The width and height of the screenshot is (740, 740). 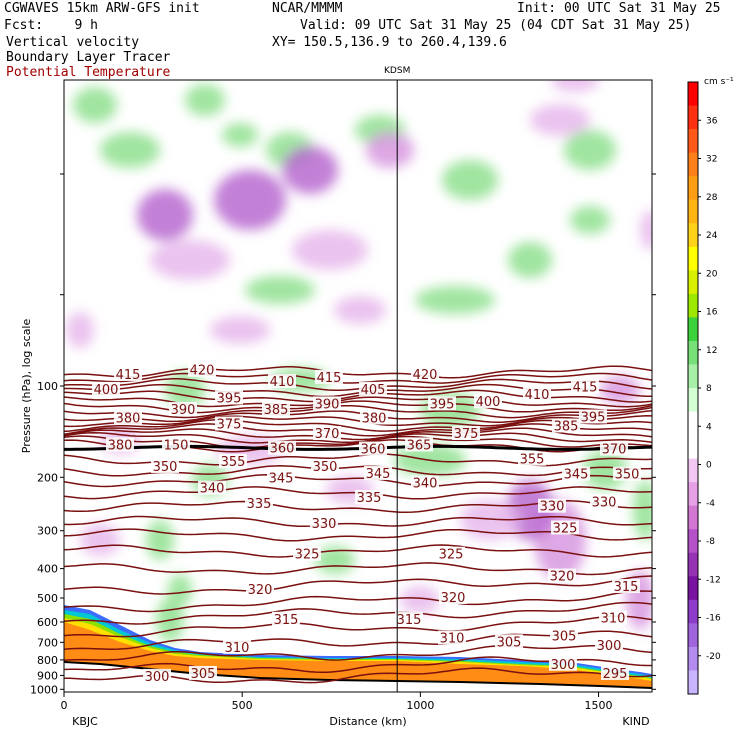 What do you see at coordinates (563, 665) in the screenshot?
I see `theta-label: 300` at bounding box center [563, 665].